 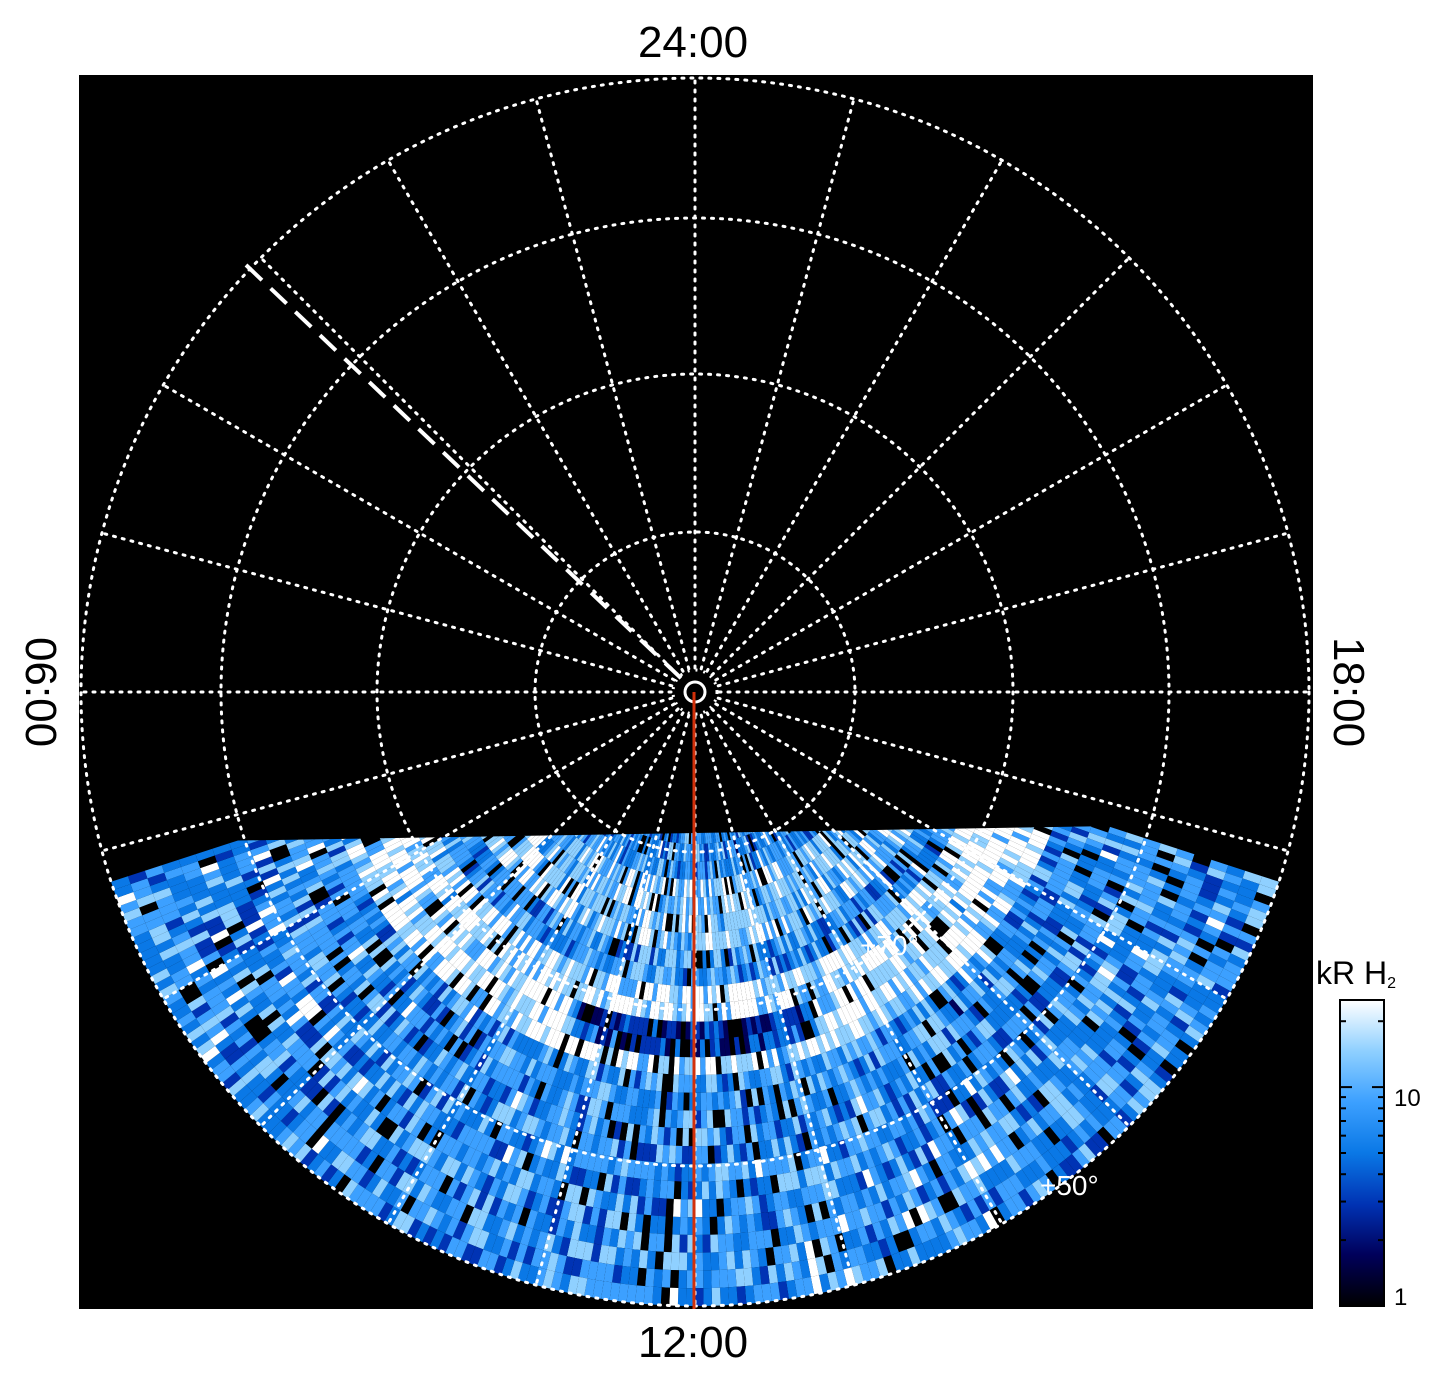 What do you see at coordinates (889, 945) in the screenshot?
I see `latitude-label-70: +70°` at bounding box center [889, 945].